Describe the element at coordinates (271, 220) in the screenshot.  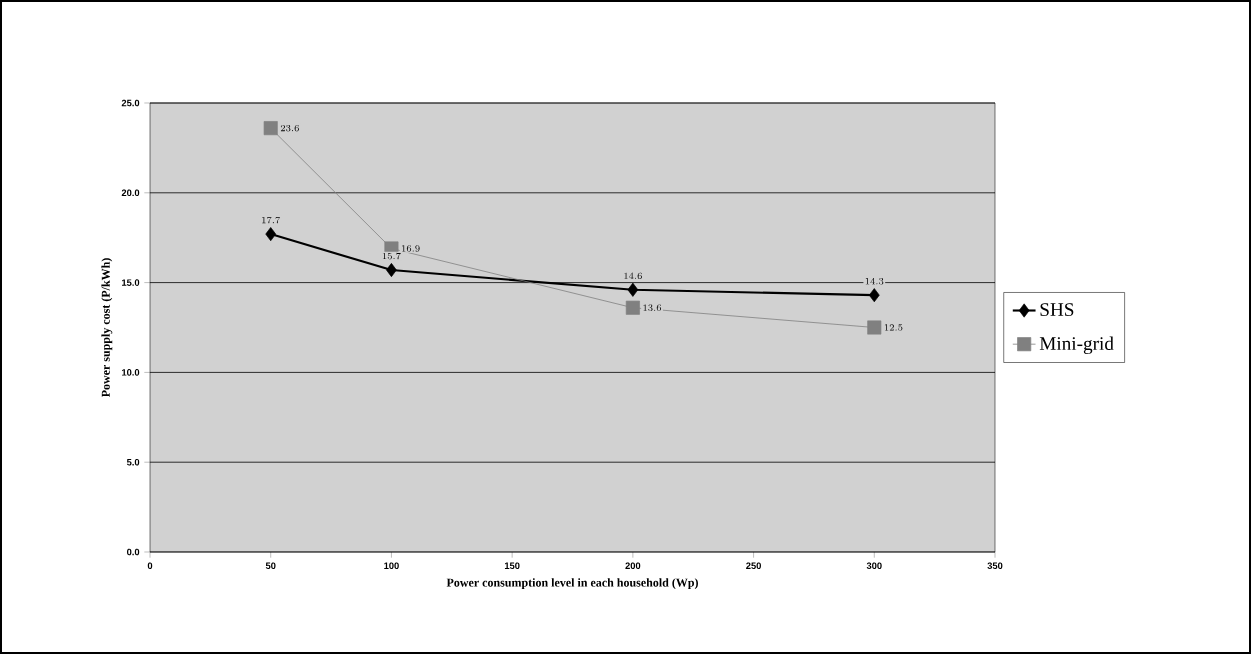
I see `data-label: 17. 7` at that location.